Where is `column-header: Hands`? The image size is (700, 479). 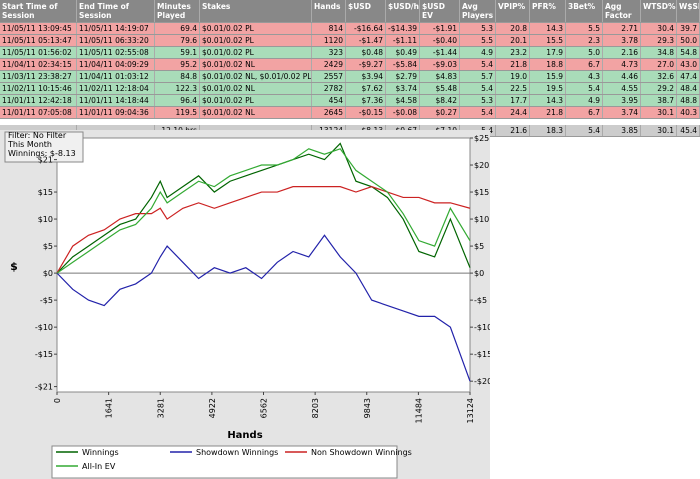
column-header: Hands is located at coordinates (329, 11).